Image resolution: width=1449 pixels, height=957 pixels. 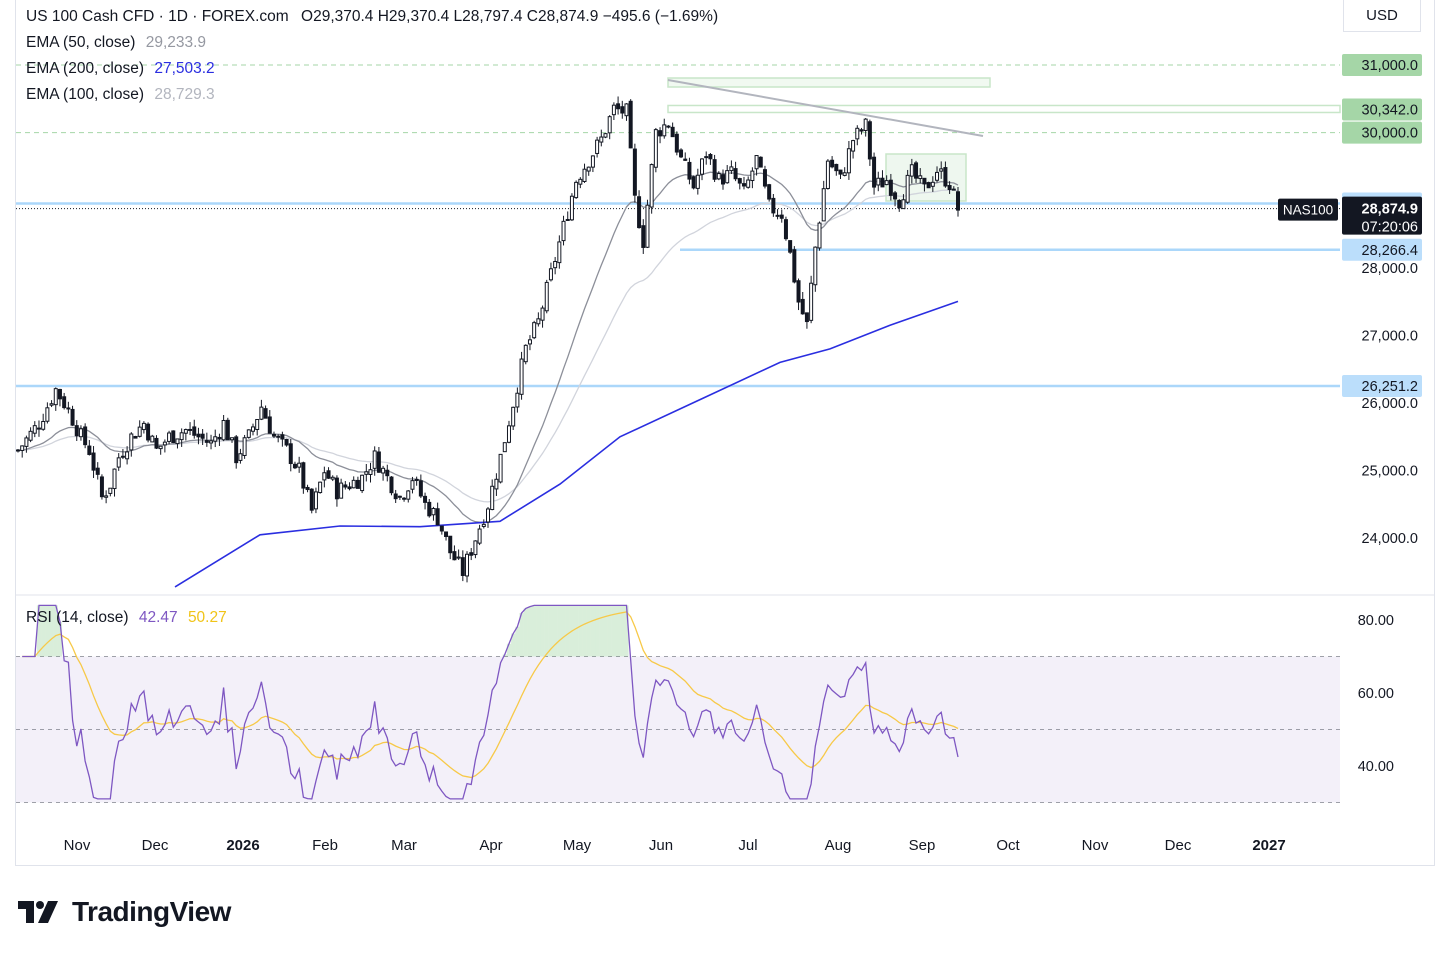 What do you see at coordinates (1390, 110) in the screenshot?
I see `price-label: 30,342.0` at bounding box center [1390, 110].